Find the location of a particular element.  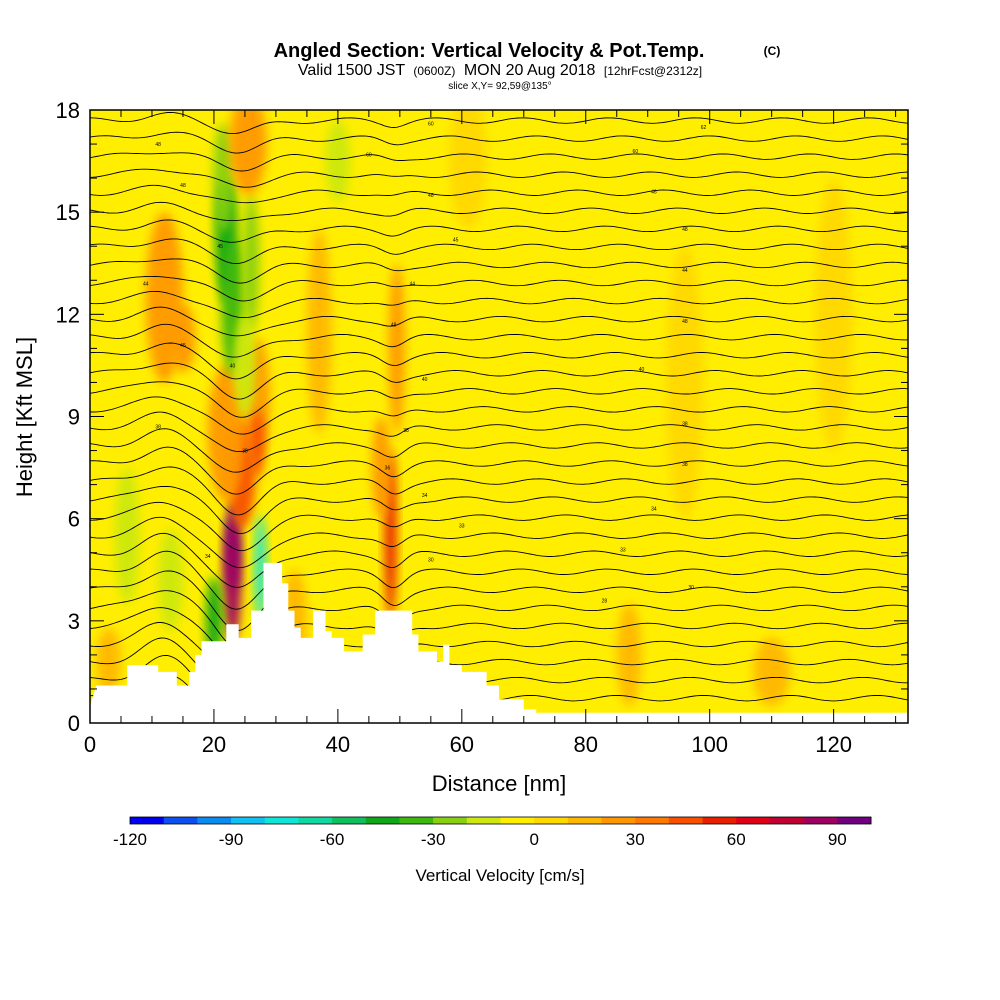

colorbar-tick-label: -30 is located at coordinates (433, 839).